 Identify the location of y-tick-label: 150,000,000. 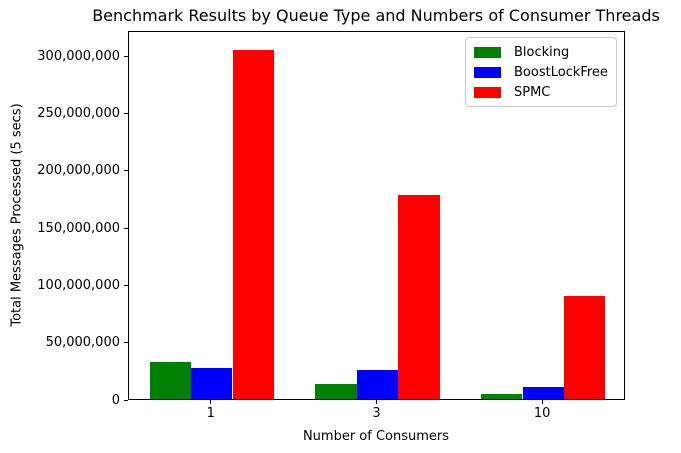
(78, 228).